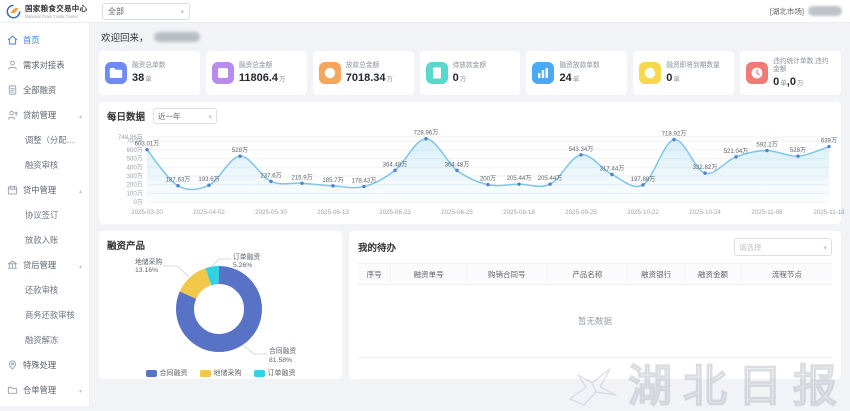  I want to click on todo-column-header: 融资金额, so click(713, 274).